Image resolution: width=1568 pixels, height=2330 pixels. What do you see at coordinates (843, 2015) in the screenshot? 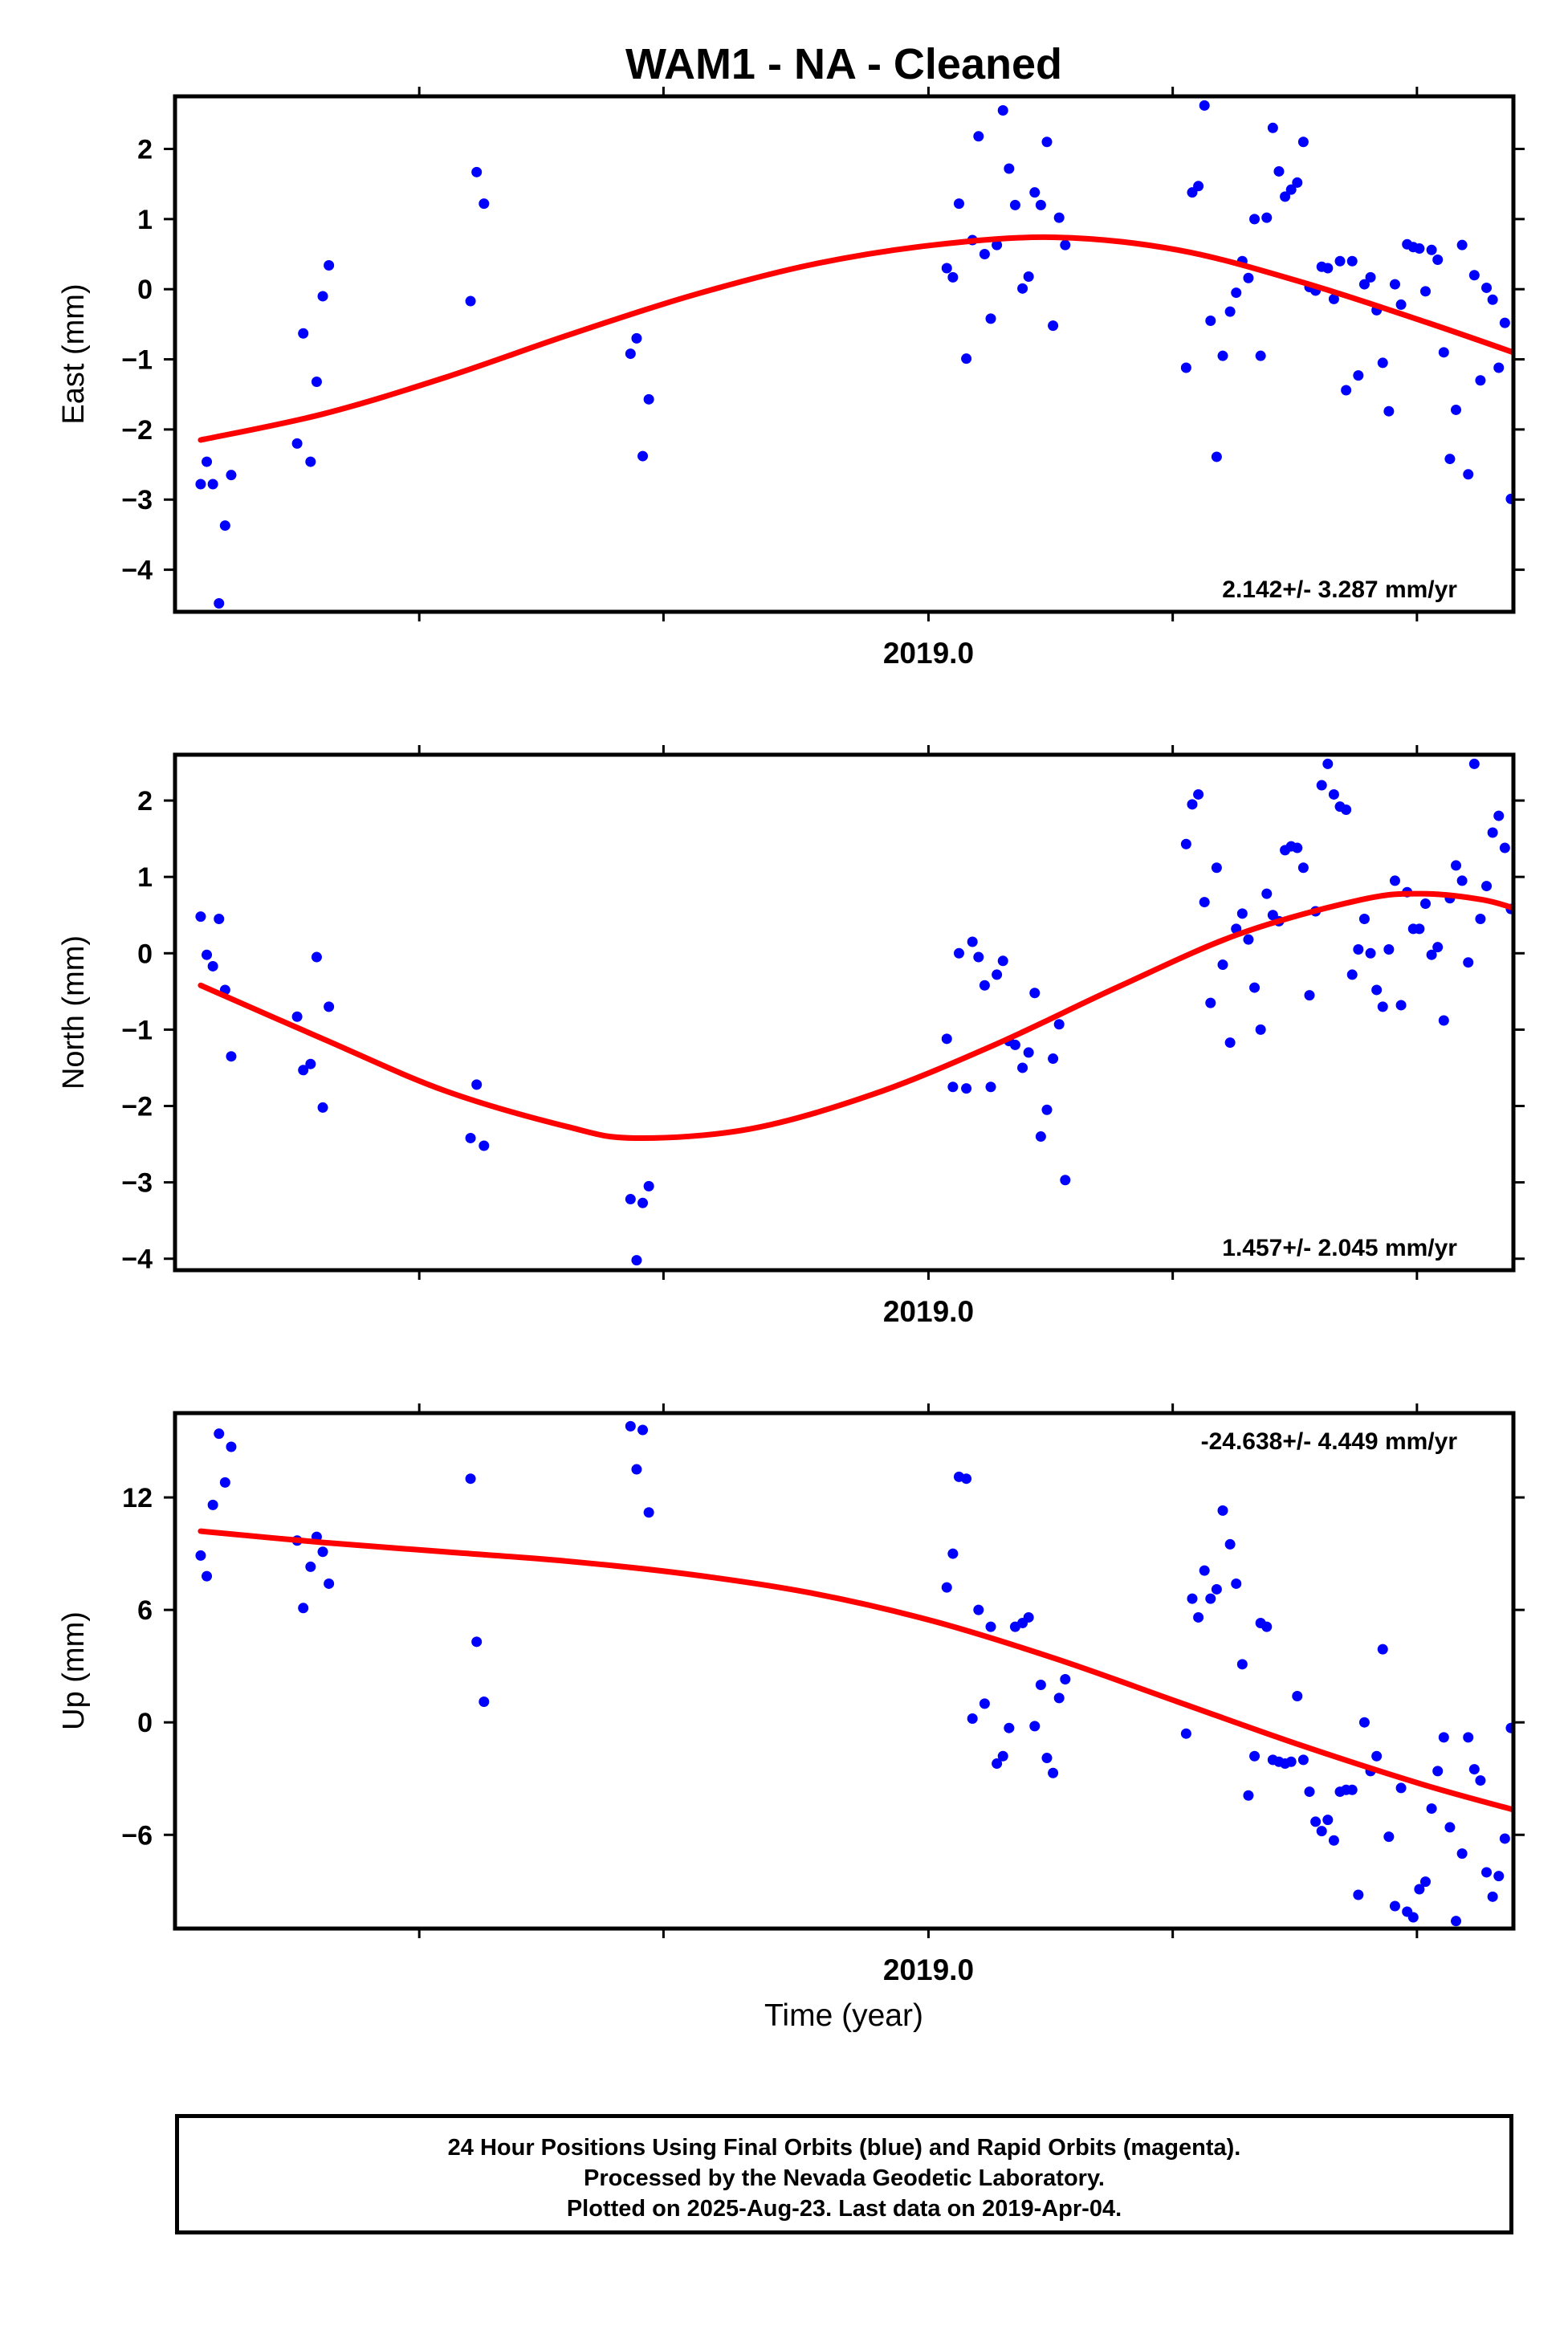
I see `x-axis-label: Time (year)` at bounding box center [843, 2015].